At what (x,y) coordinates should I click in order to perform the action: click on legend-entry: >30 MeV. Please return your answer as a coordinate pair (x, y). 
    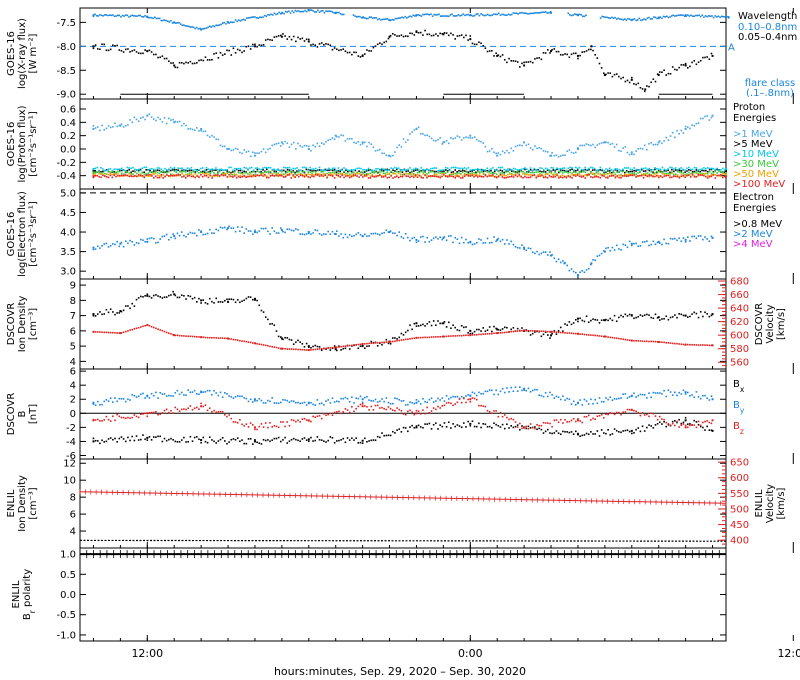
    Looking at the image, I should click on (756, 164).